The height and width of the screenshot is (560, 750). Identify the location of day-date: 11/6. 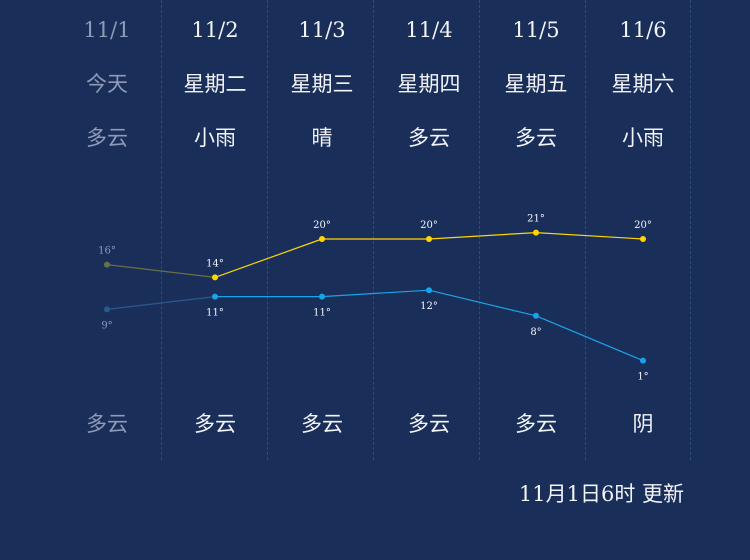
(643, 30).